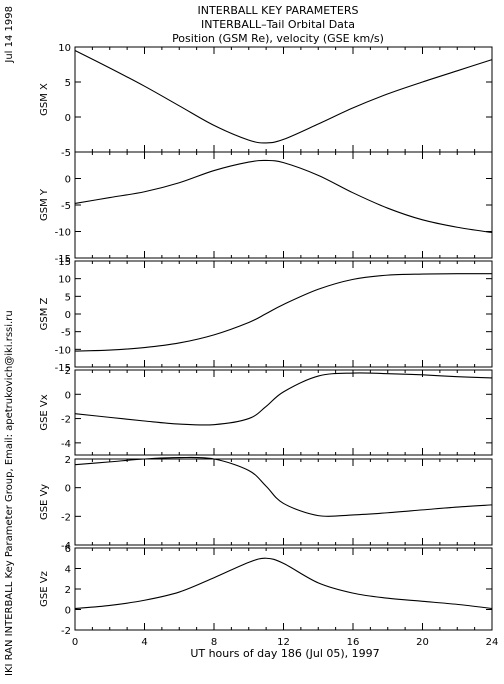  I want to click on x-tick-label: 20, so click(422, 642).